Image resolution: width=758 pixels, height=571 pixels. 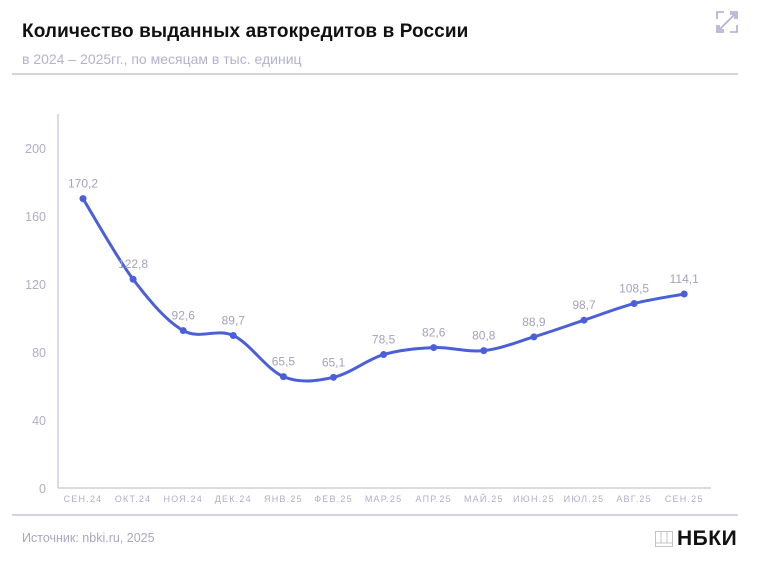 I want to click on data-label: 65,5, so click(x=284, y=362).